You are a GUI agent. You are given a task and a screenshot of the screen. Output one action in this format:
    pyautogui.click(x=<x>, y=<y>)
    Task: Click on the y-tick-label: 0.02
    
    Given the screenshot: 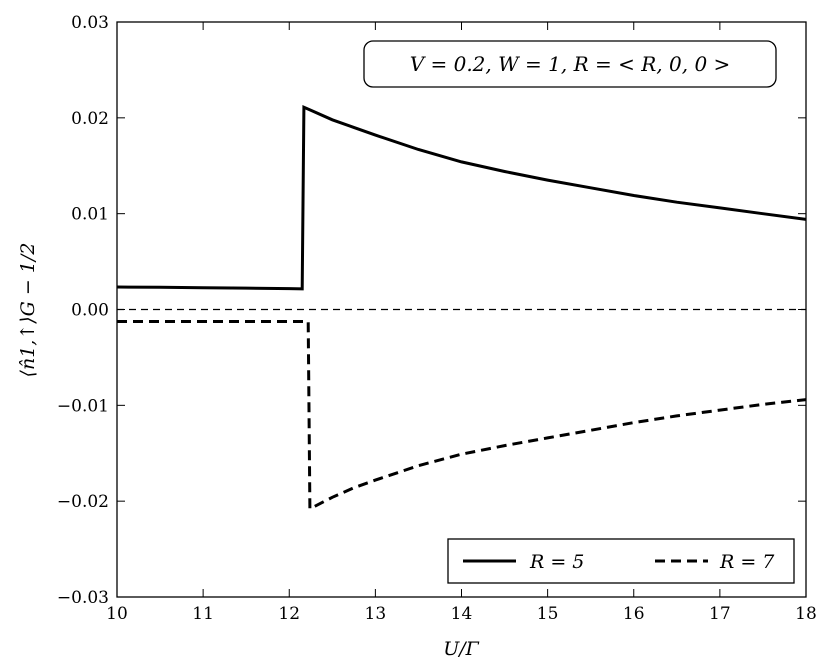 What is the action you would take?
    pyautogui.click(x=90, y=119)
    